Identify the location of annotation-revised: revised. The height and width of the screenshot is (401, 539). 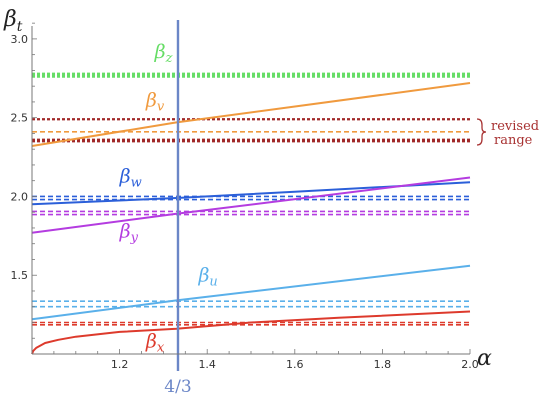
(515, 126).